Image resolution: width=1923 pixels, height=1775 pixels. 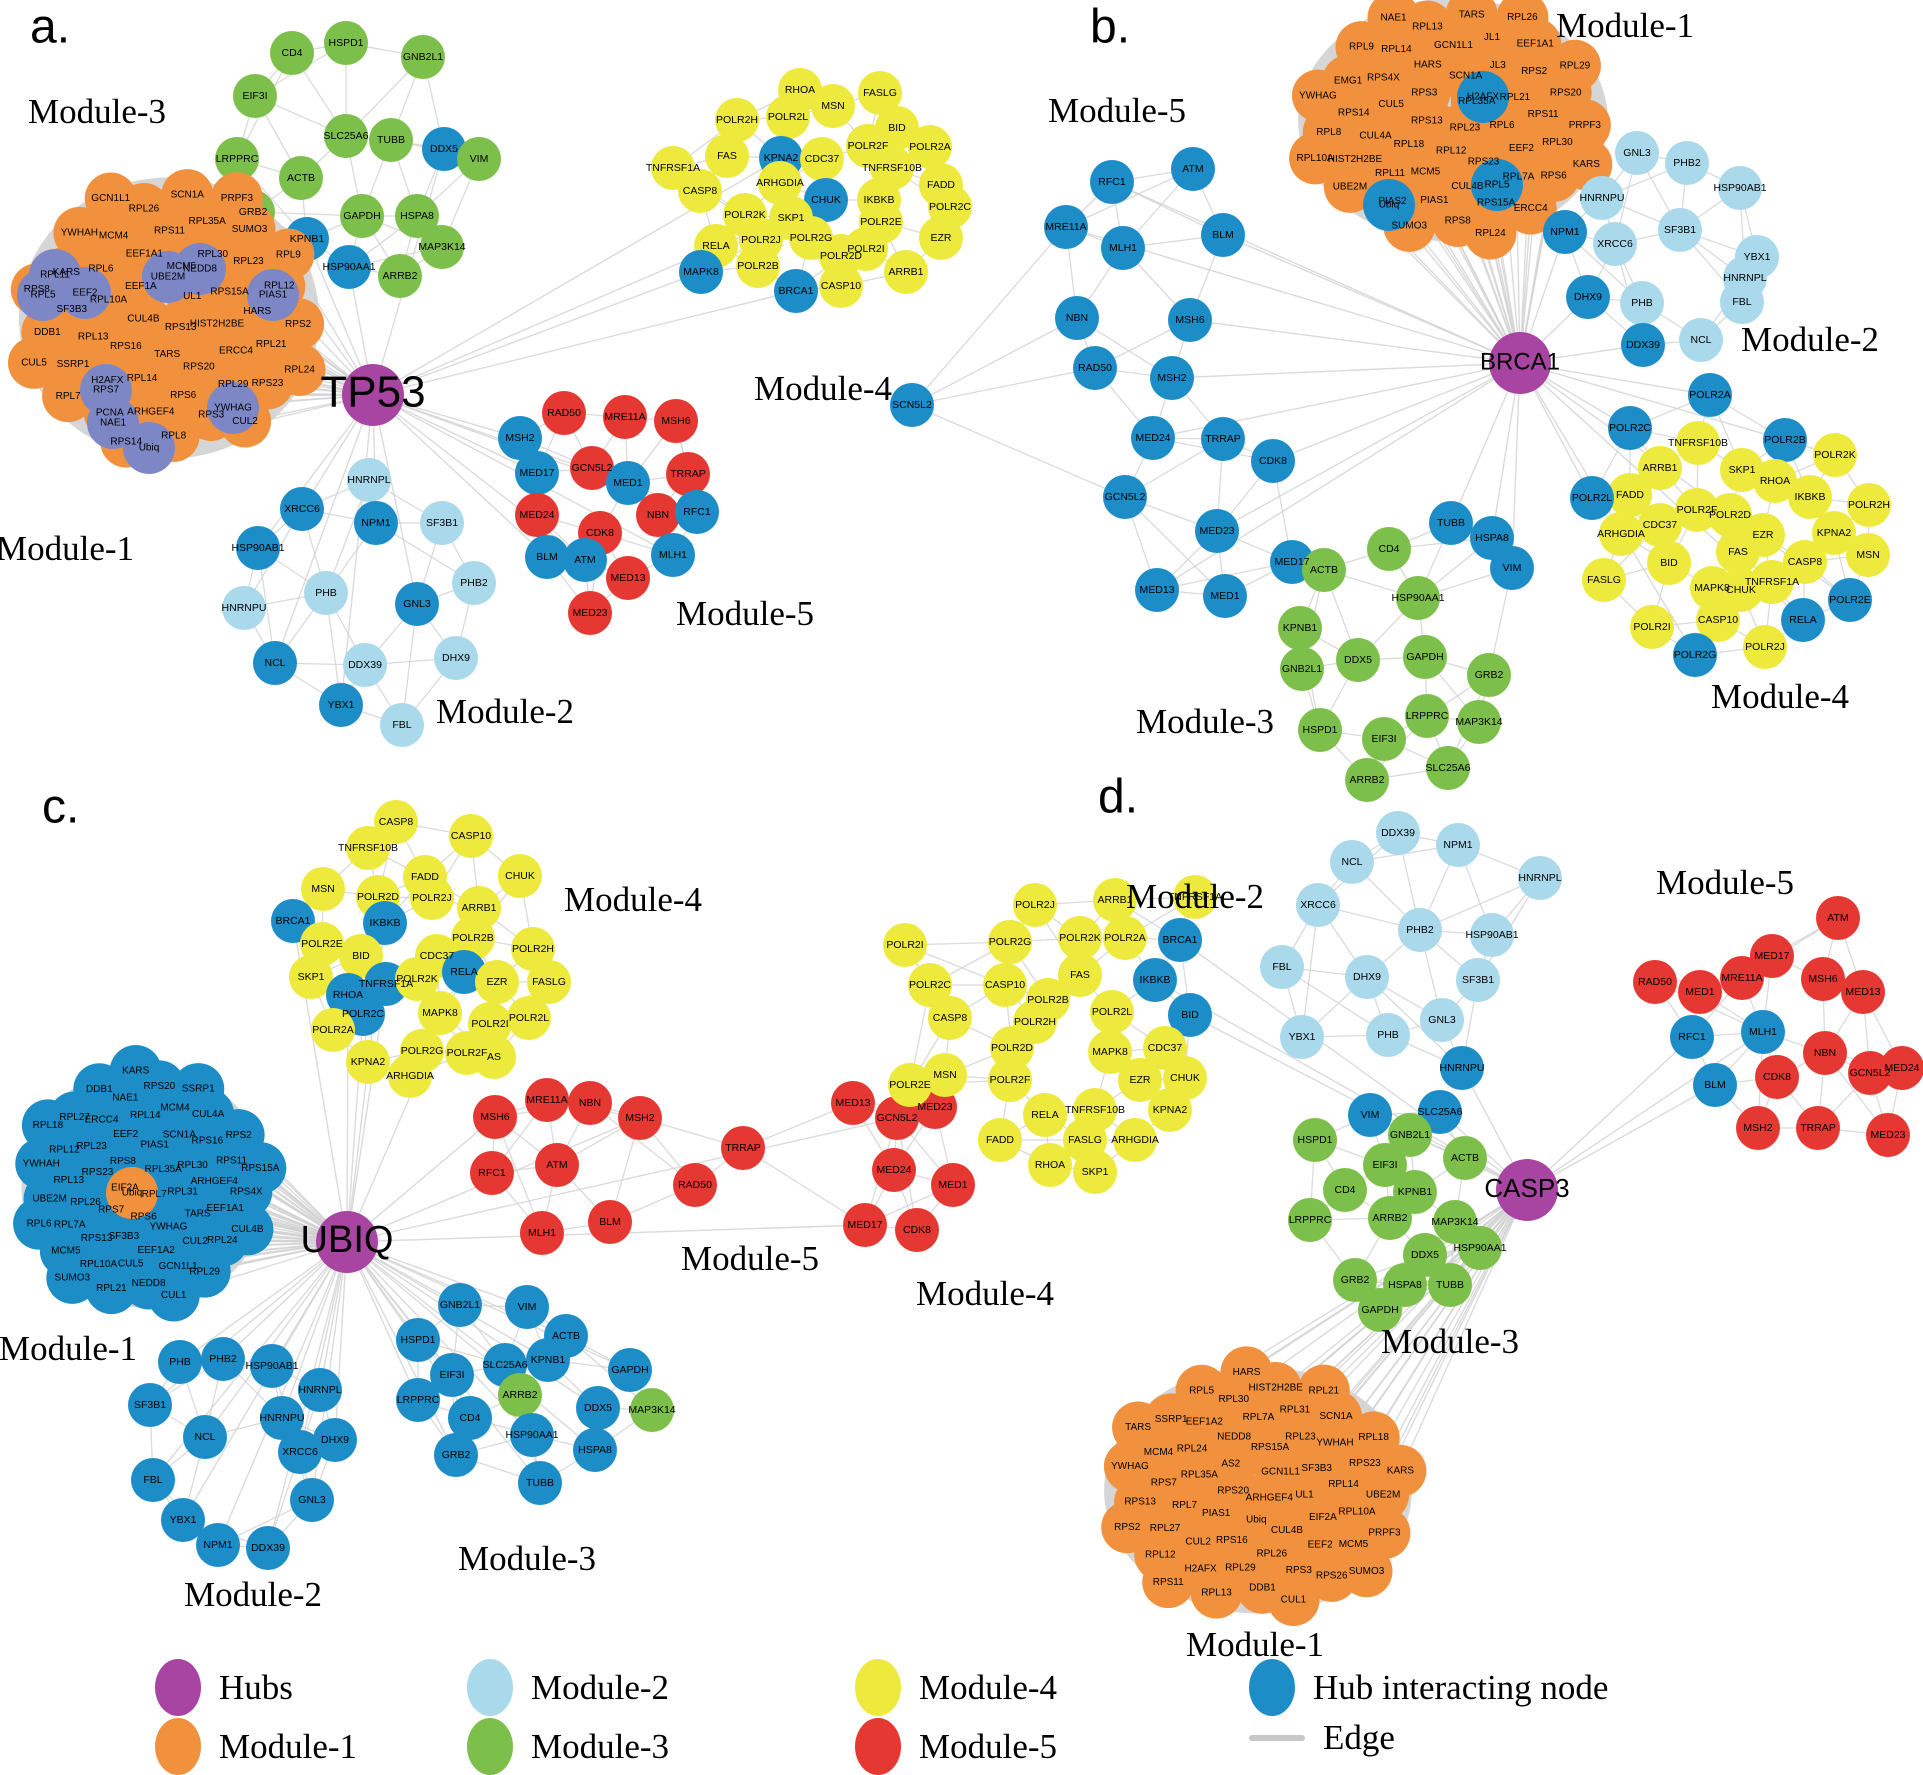 I want to click on node-rpl18, so click(x=47, y=1125).